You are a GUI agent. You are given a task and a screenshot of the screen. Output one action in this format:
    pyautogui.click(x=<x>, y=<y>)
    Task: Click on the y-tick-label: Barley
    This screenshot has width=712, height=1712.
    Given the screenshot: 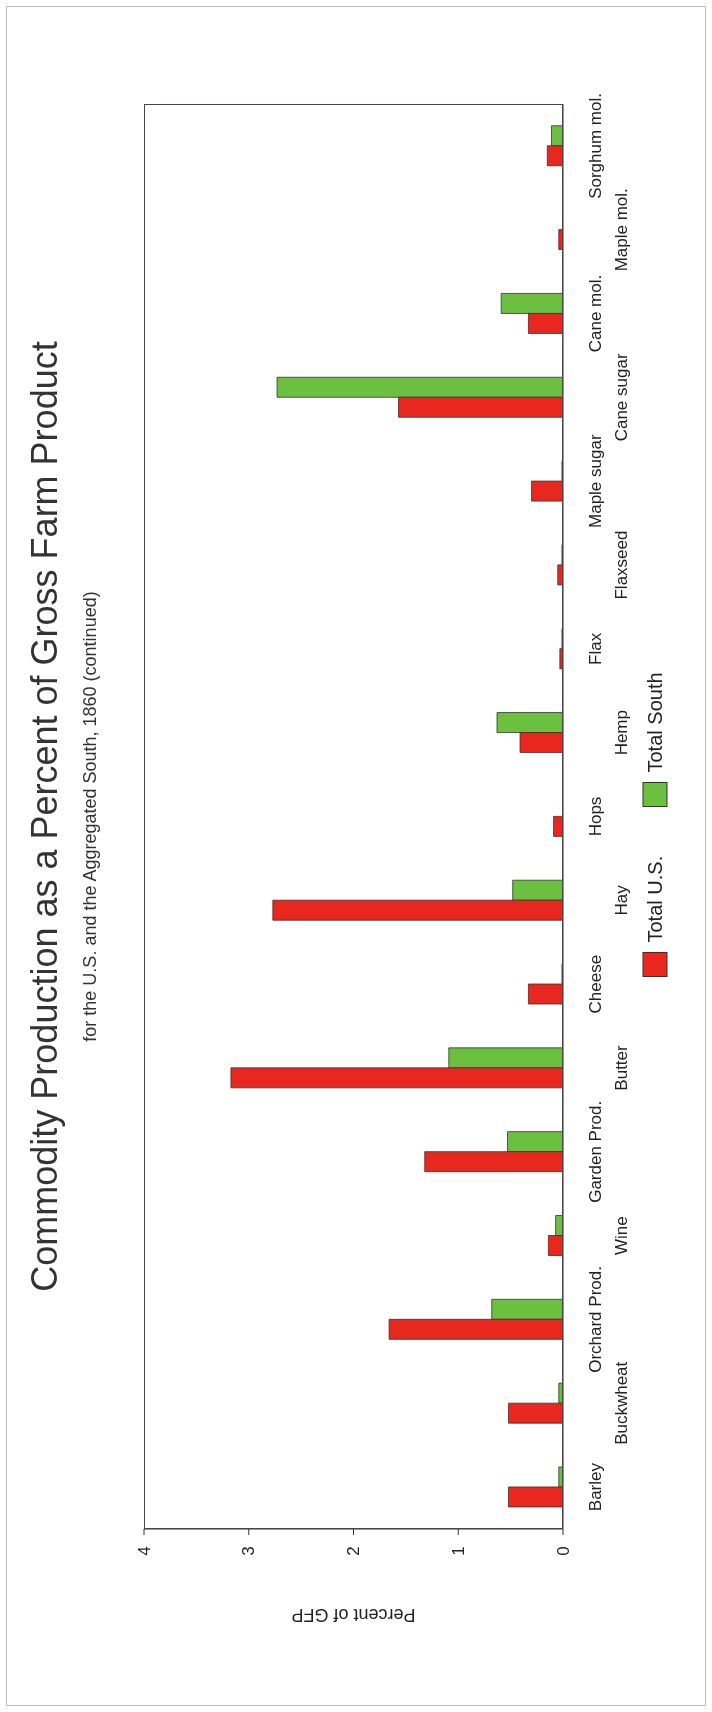 What is the action you would take?
    pyautogui.click(x=595, y=1487)
    